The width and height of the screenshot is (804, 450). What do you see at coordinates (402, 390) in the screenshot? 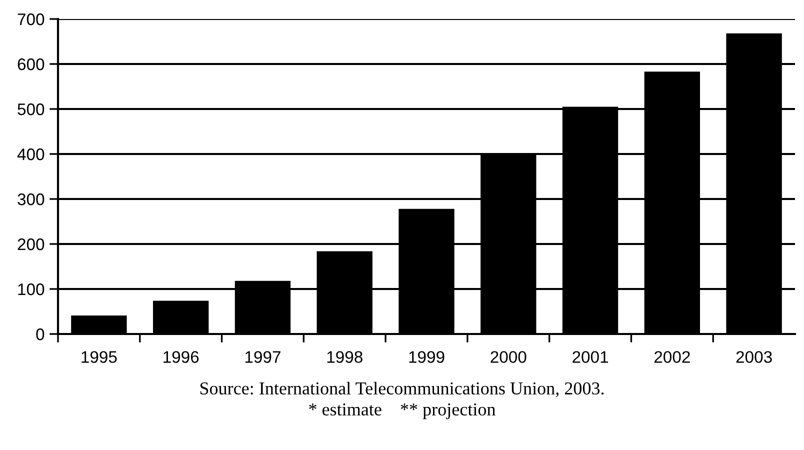
I see `source-note: Source: International Telecommunications Union, 2003.` at bounding box center [402, 390].